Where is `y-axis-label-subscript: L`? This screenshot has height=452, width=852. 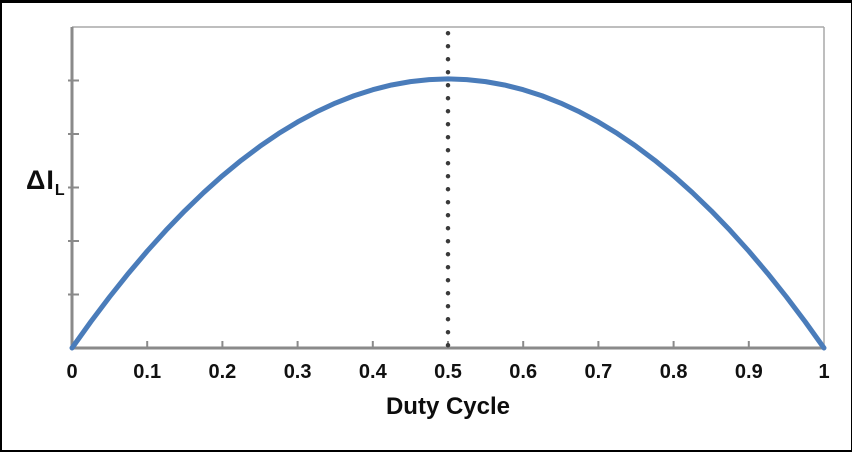 y-axis-label-subscript: L is located at coordinates (59, 190).